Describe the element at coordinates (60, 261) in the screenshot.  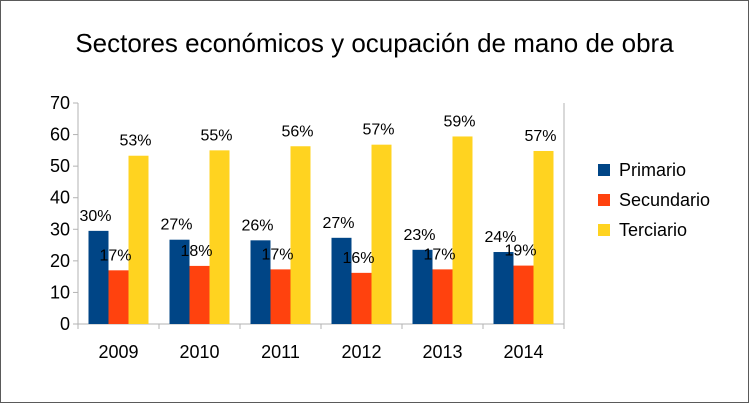
I see `y-tick-label: 20` at that location.